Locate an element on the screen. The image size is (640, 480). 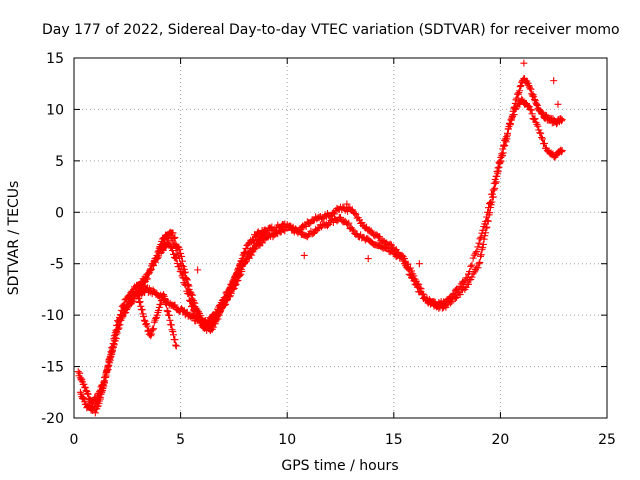
y-tick-label: 5 is located at coordinates (59, 162).